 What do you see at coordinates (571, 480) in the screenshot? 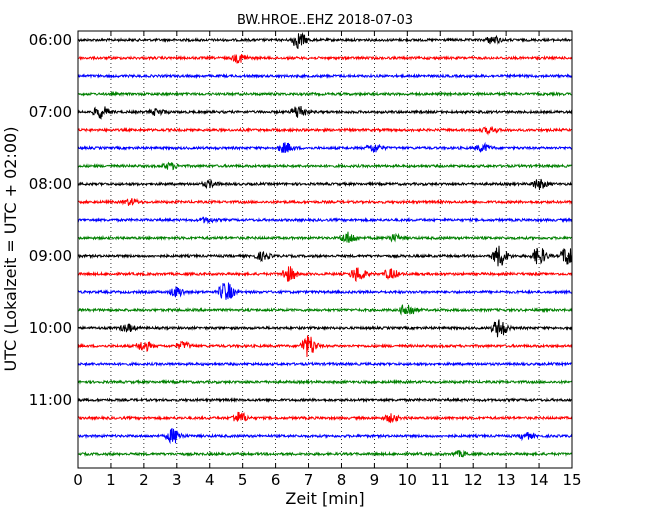
I see `x-tick-label: 15` at bounding box center [571, 480].